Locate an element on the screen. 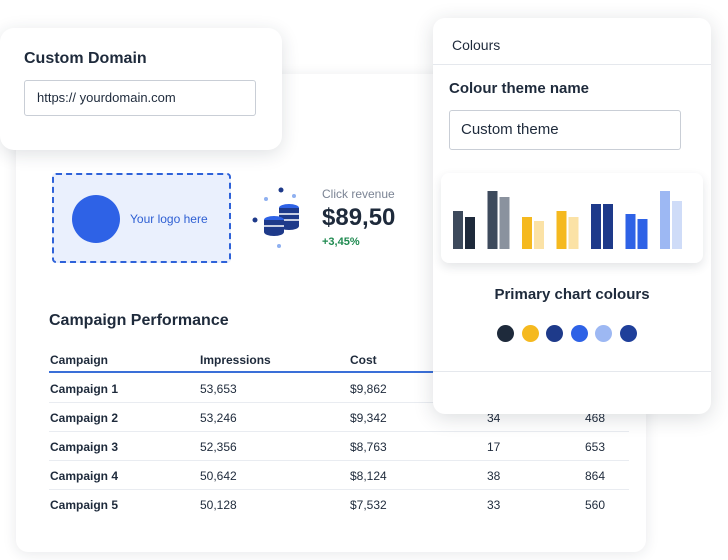 This screenshot has height=560, width=728. logo-placeholder: Your logo here is located at coordinates (141, 218).